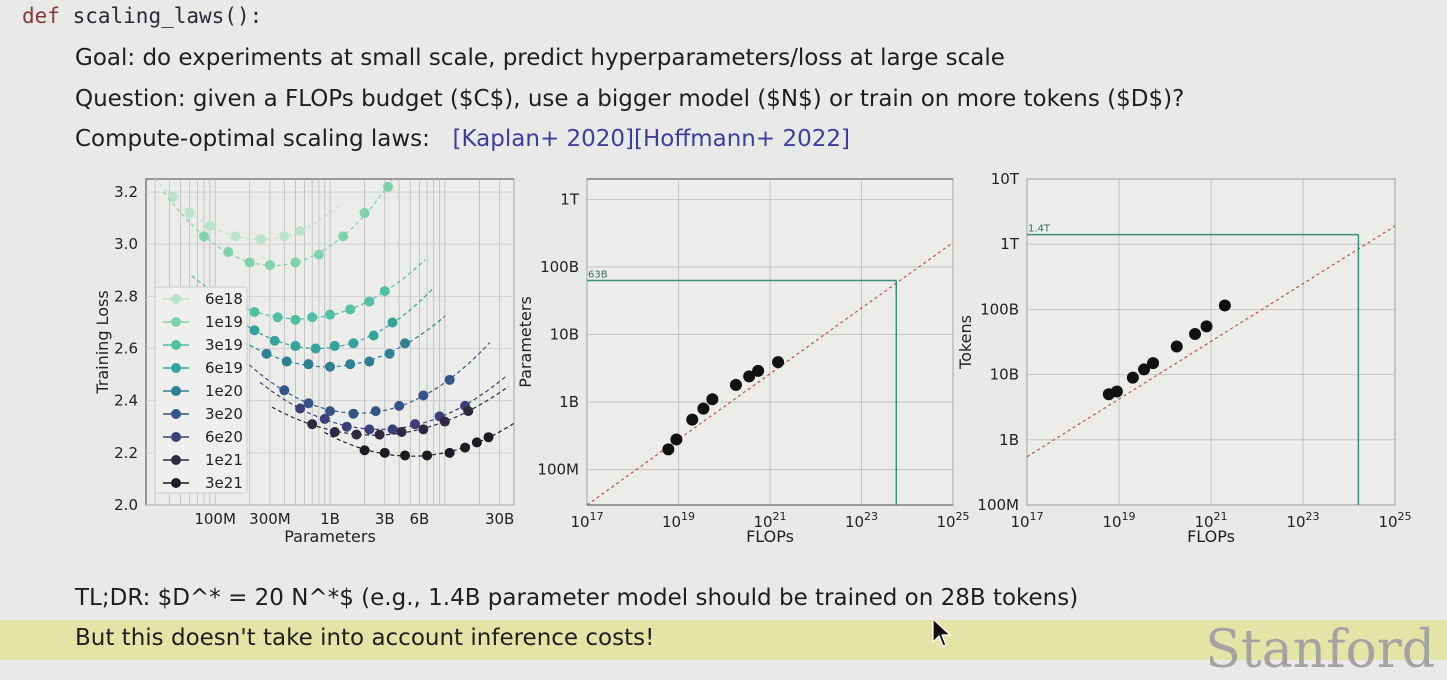  Describe the element at coordinates (570, 199) in the screenshot. I see `chart-1-y-tick-label: 1T` at that location.